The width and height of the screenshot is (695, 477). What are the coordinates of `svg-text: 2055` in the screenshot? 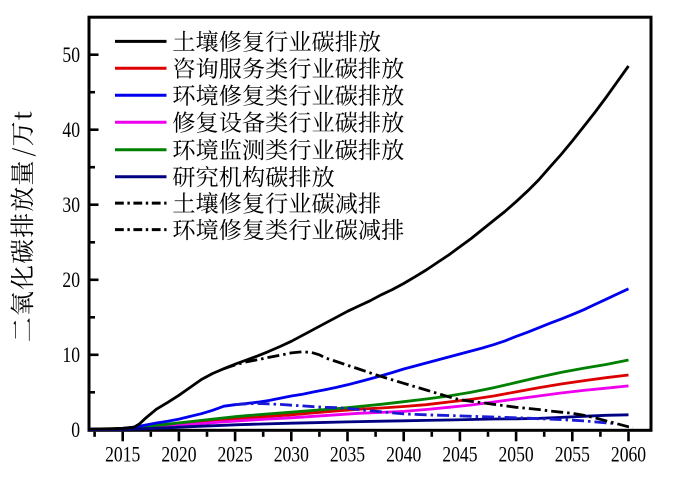 It's located at (572, 455).